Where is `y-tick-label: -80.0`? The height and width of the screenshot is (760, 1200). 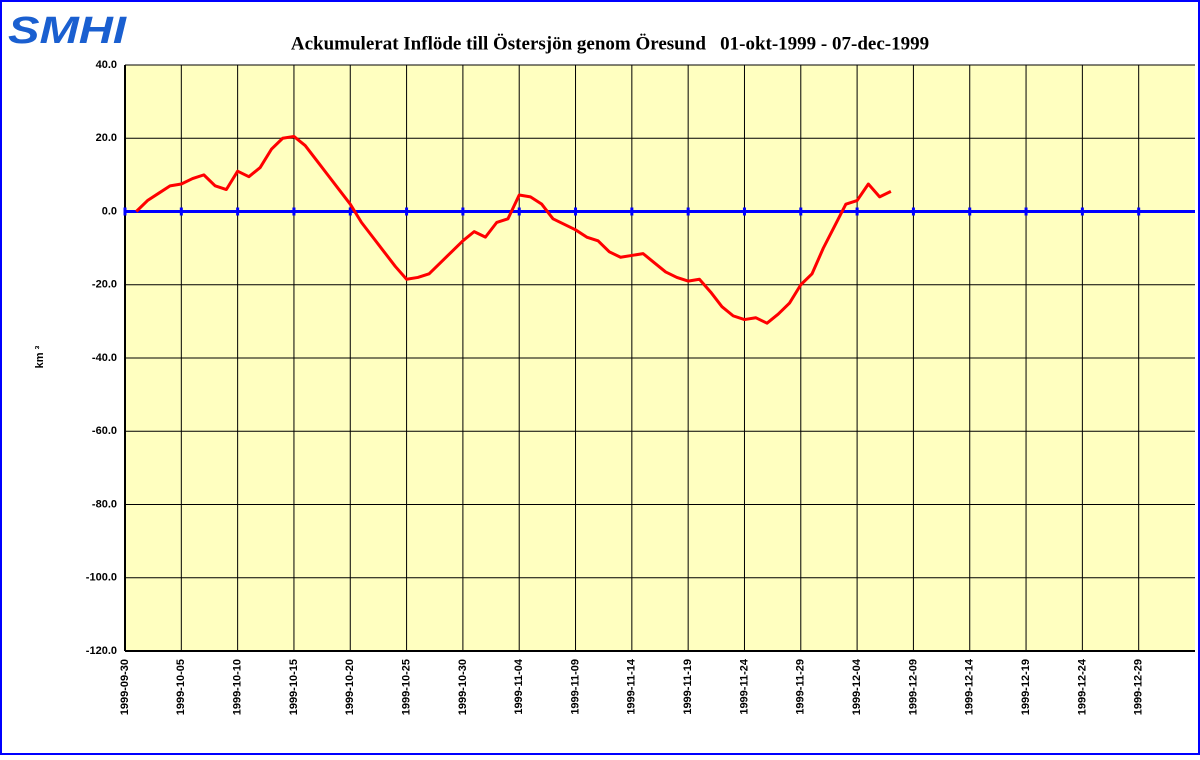 y-tick-label: -80.0 is located at coordinates (104, 504).